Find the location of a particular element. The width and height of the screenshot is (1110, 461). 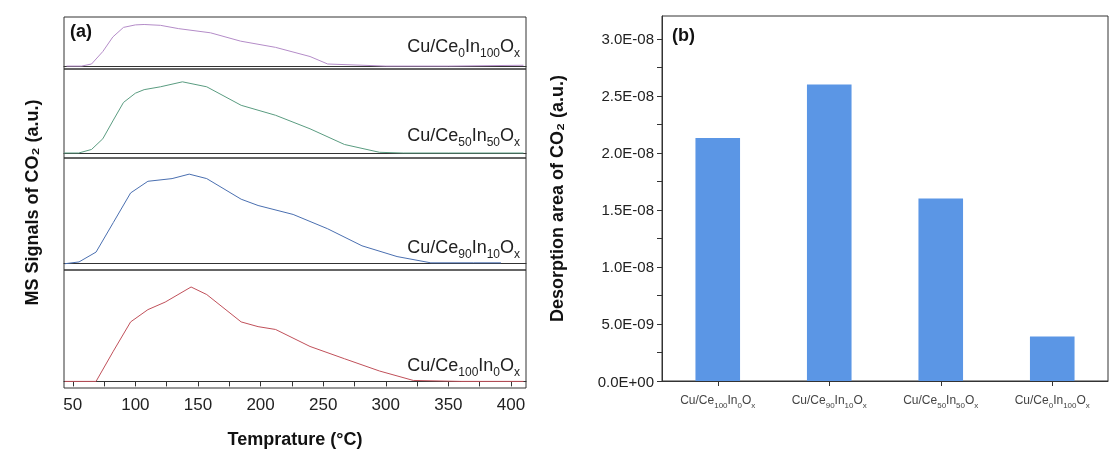

x-tick-label: 300 is located at coordinates (385, 404).